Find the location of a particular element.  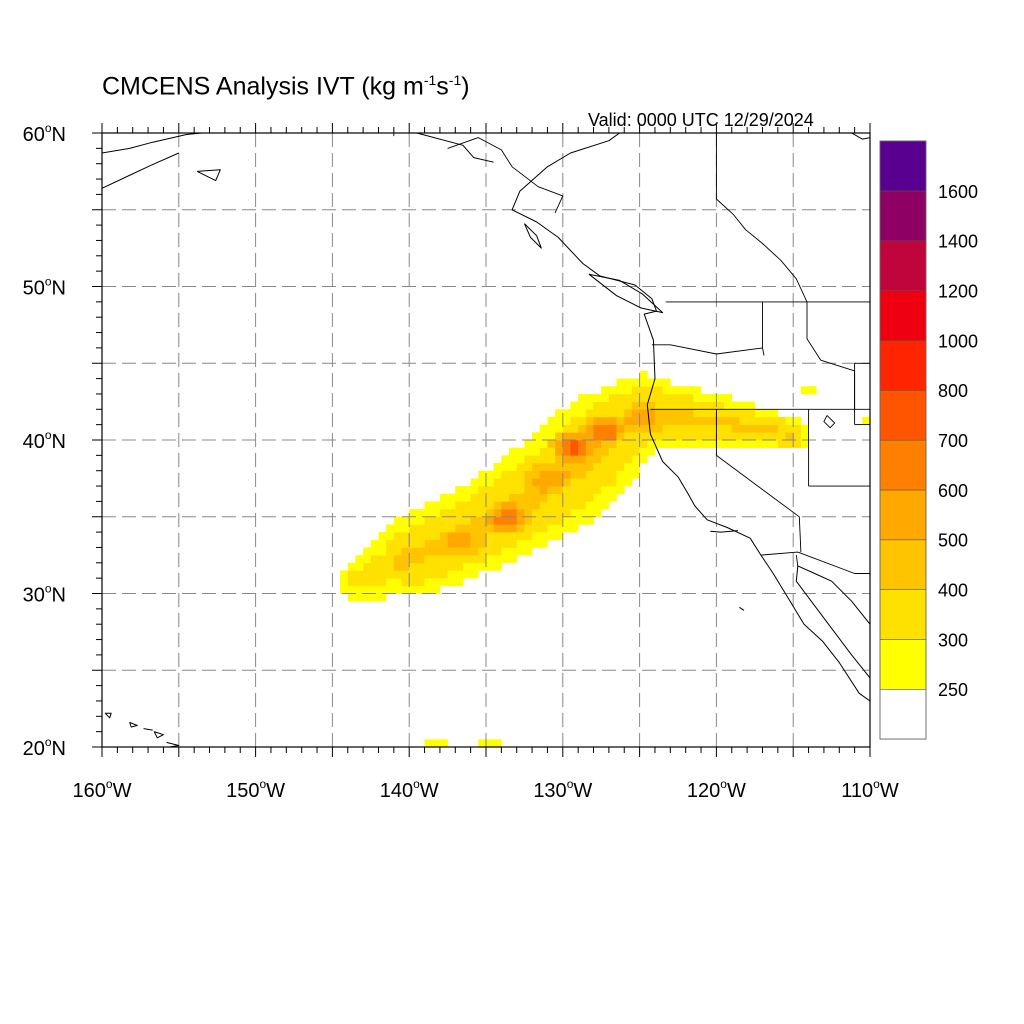

lon-tick-label: 130oW is located at coordinates (562, 789).